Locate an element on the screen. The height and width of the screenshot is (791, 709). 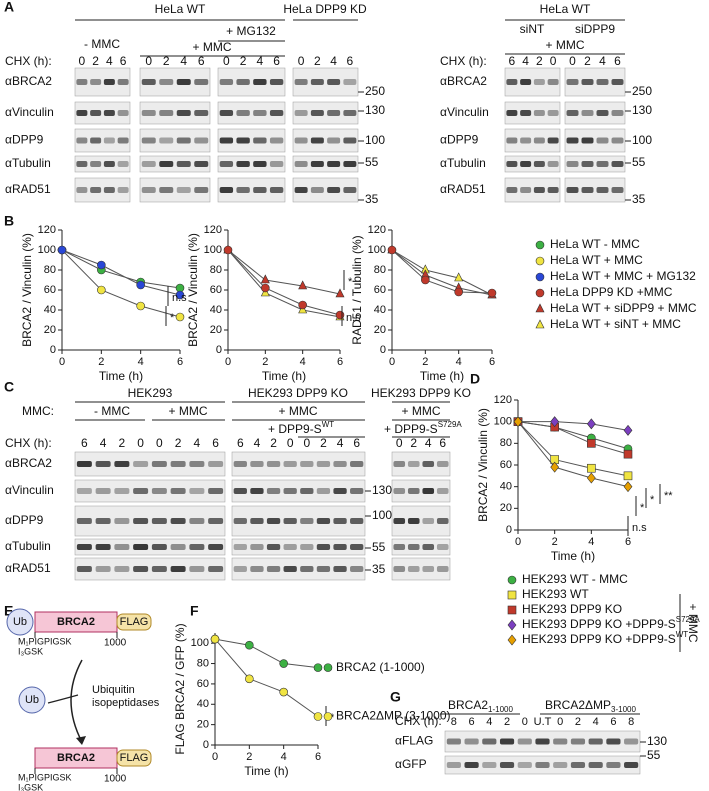
lane-label: 6 is located at coordinates (201, 61).